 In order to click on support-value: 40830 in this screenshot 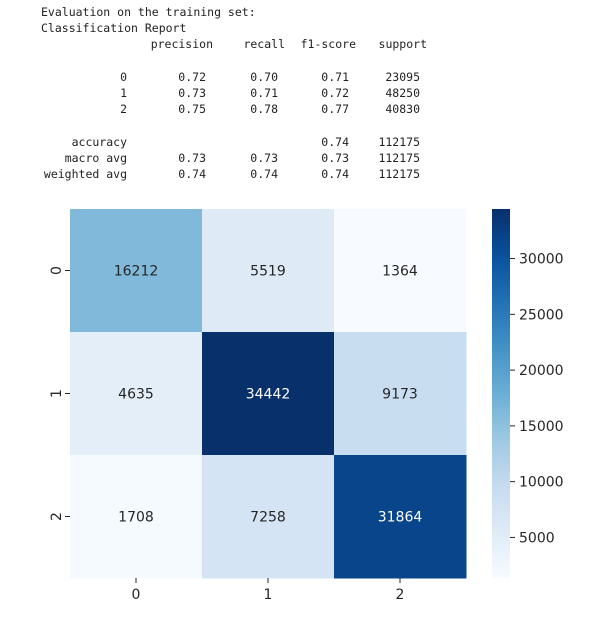, I will do `click(402, 109)`.